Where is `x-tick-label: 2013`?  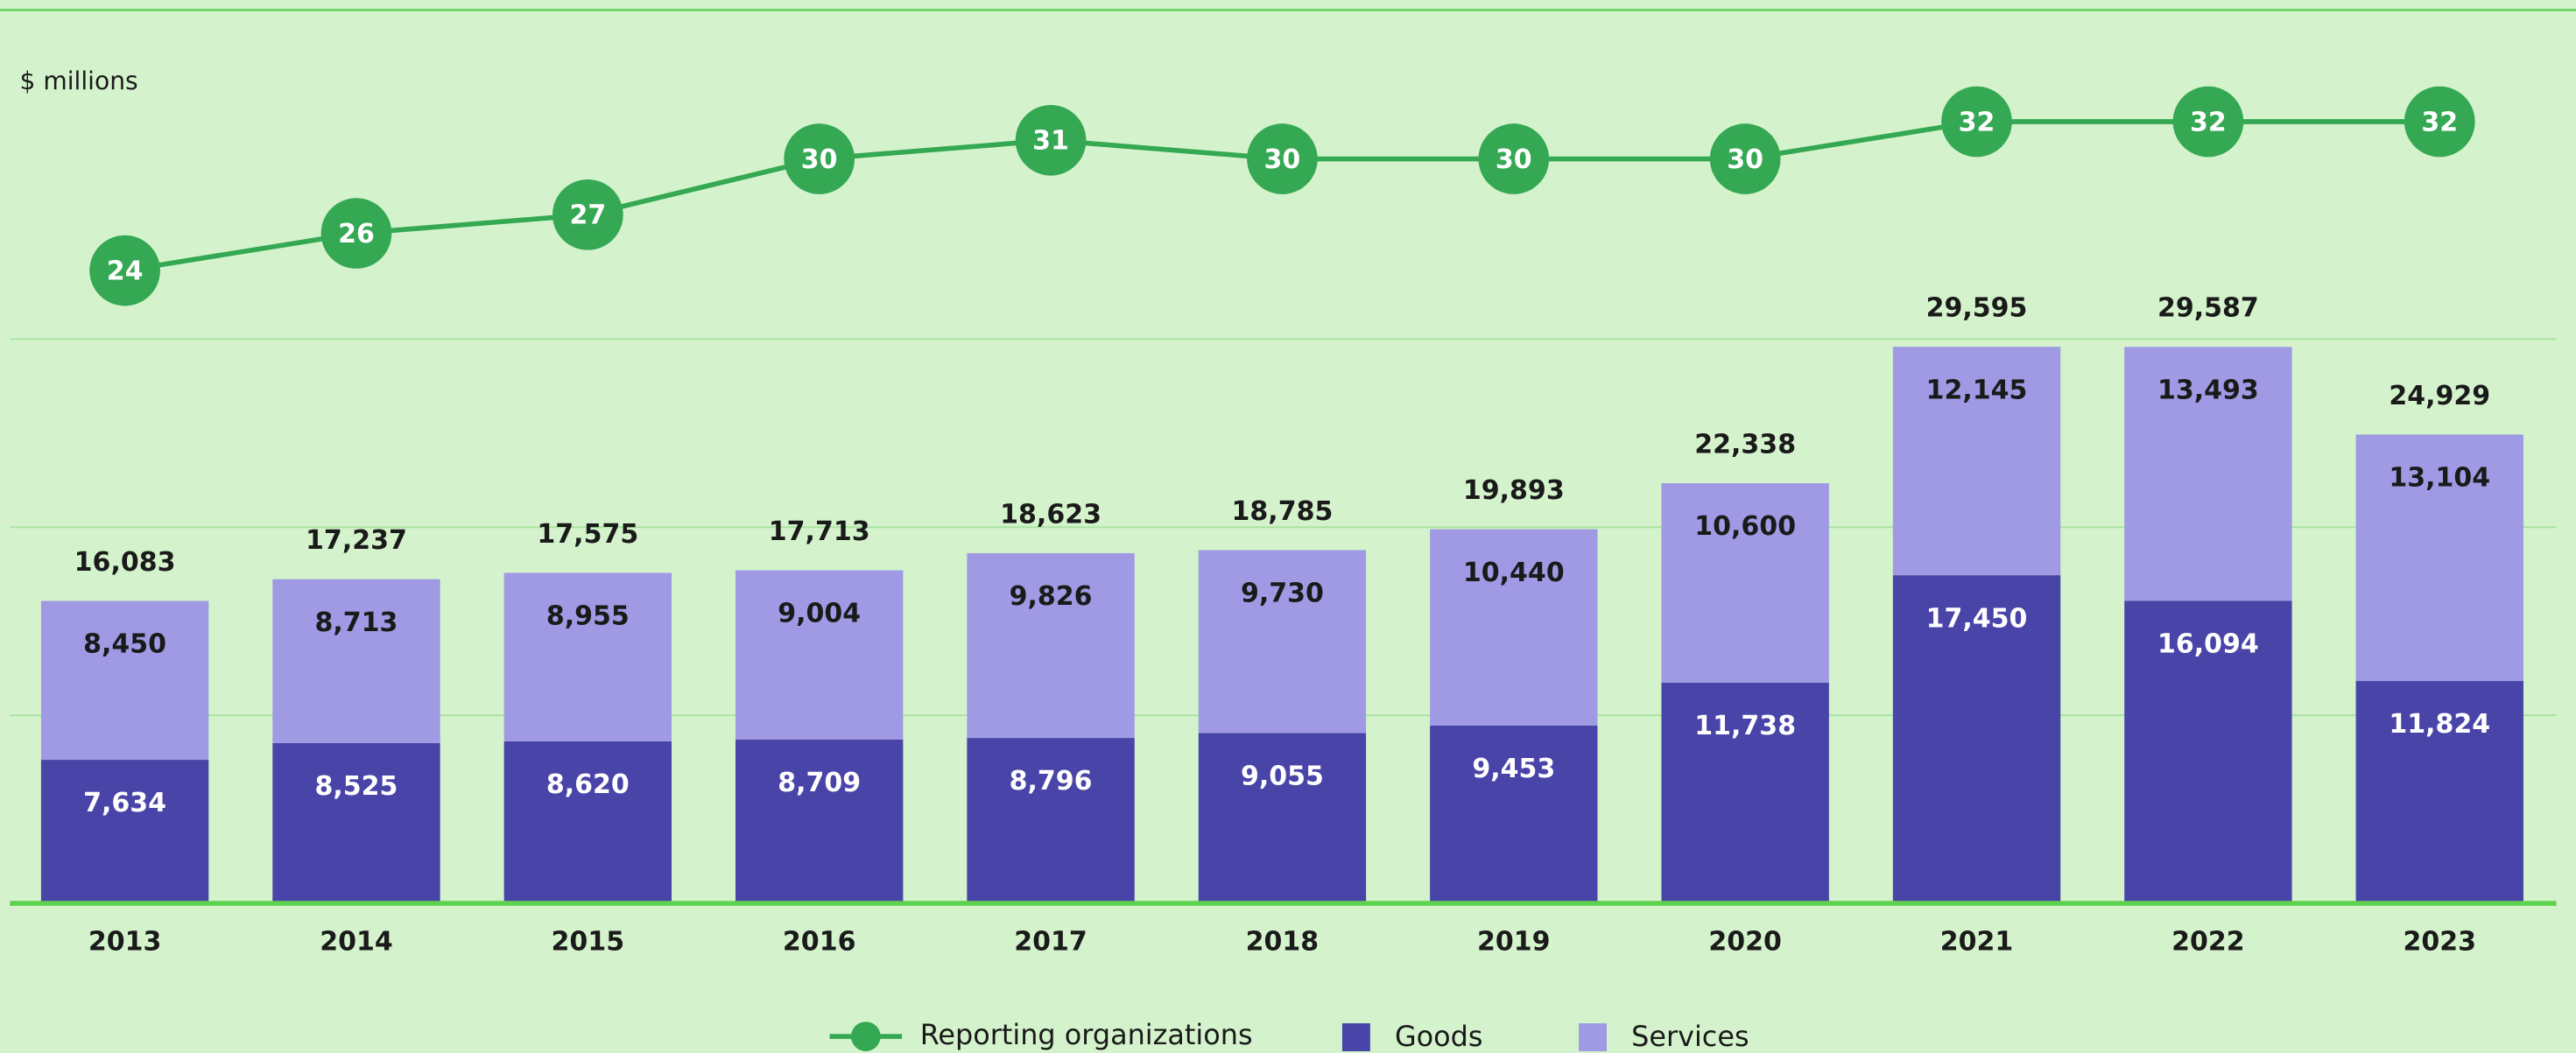 x-tick-label: 2013 is located at coordinates (125, 943).